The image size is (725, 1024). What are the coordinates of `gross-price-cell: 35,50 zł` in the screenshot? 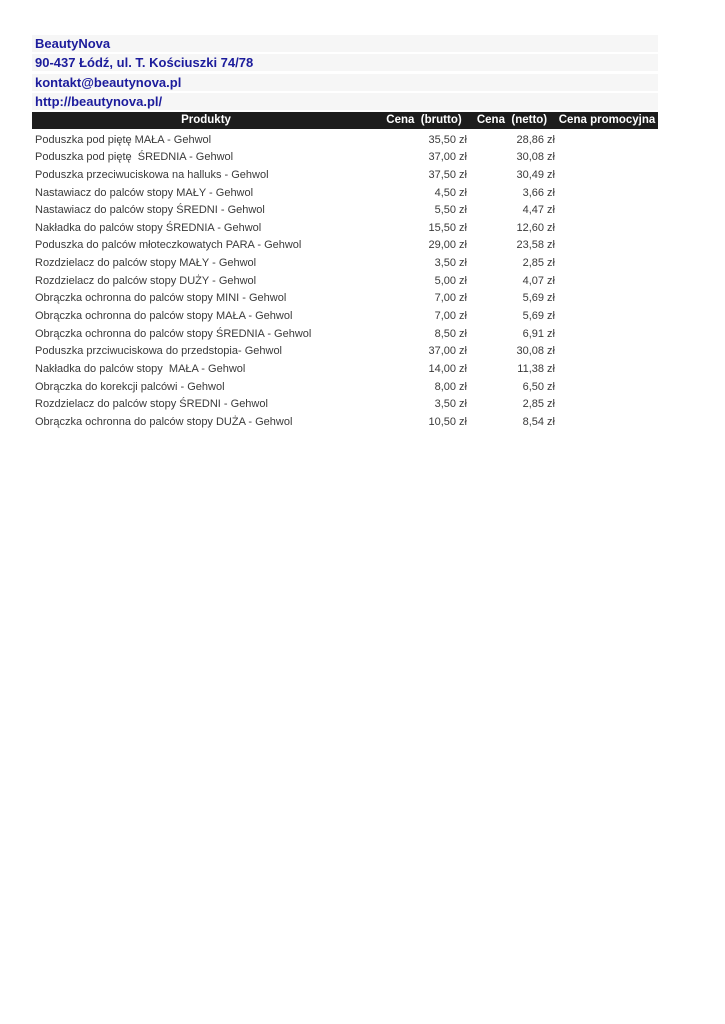 It's located at (447, 139).